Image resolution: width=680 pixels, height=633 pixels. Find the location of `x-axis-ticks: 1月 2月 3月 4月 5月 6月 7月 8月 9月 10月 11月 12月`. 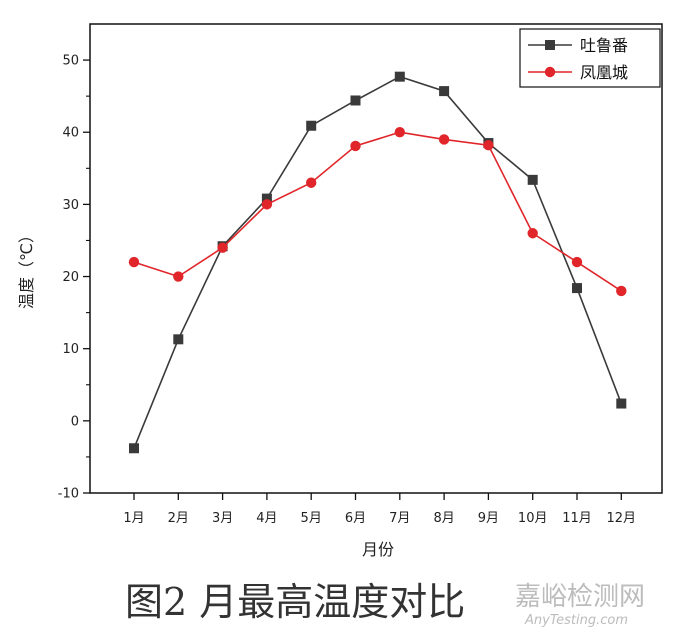

x-axis-ticks: 1月 2月 3月 4月 5月 6月 7月 8月 9月 10月 11月 12月 is located at coordinates (379, 509).